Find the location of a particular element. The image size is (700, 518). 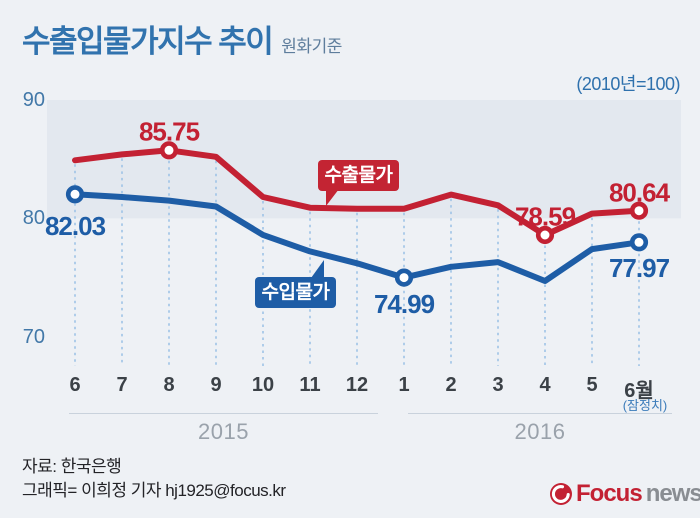

import-price-line is located at coordinates (357, 237).